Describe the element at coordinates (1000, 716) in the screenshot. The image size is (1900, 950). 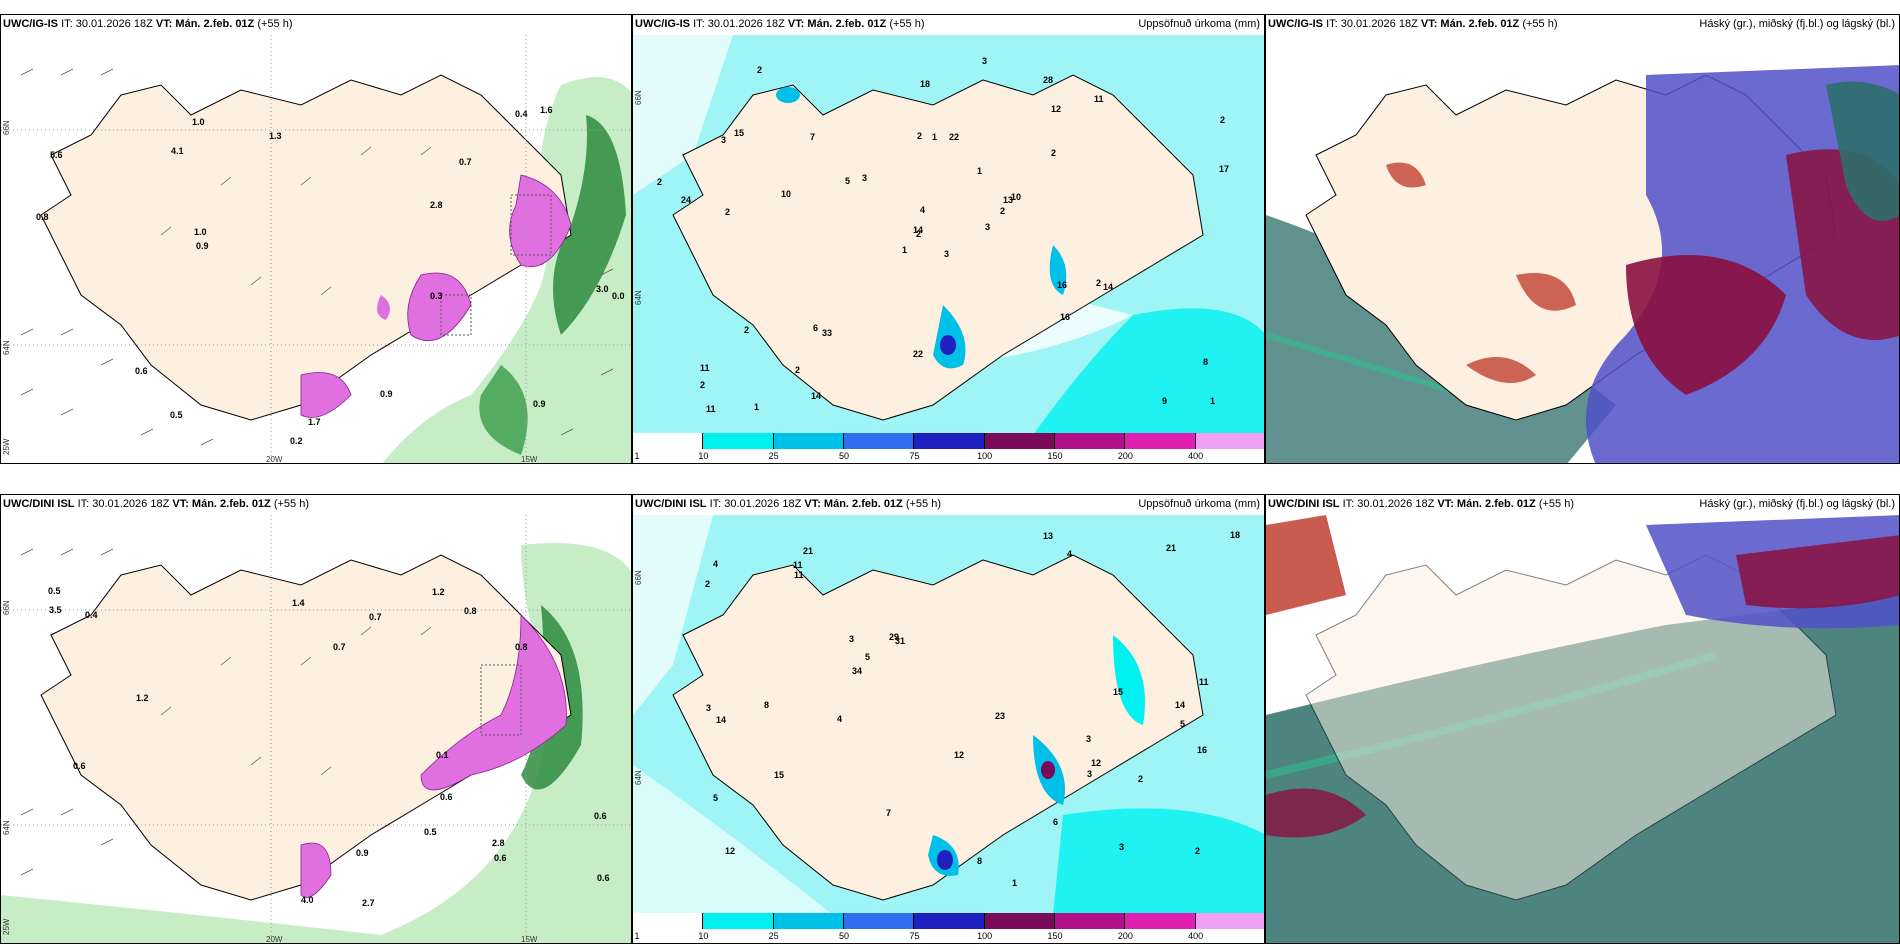
I see `map-value-label: 23` at that location.